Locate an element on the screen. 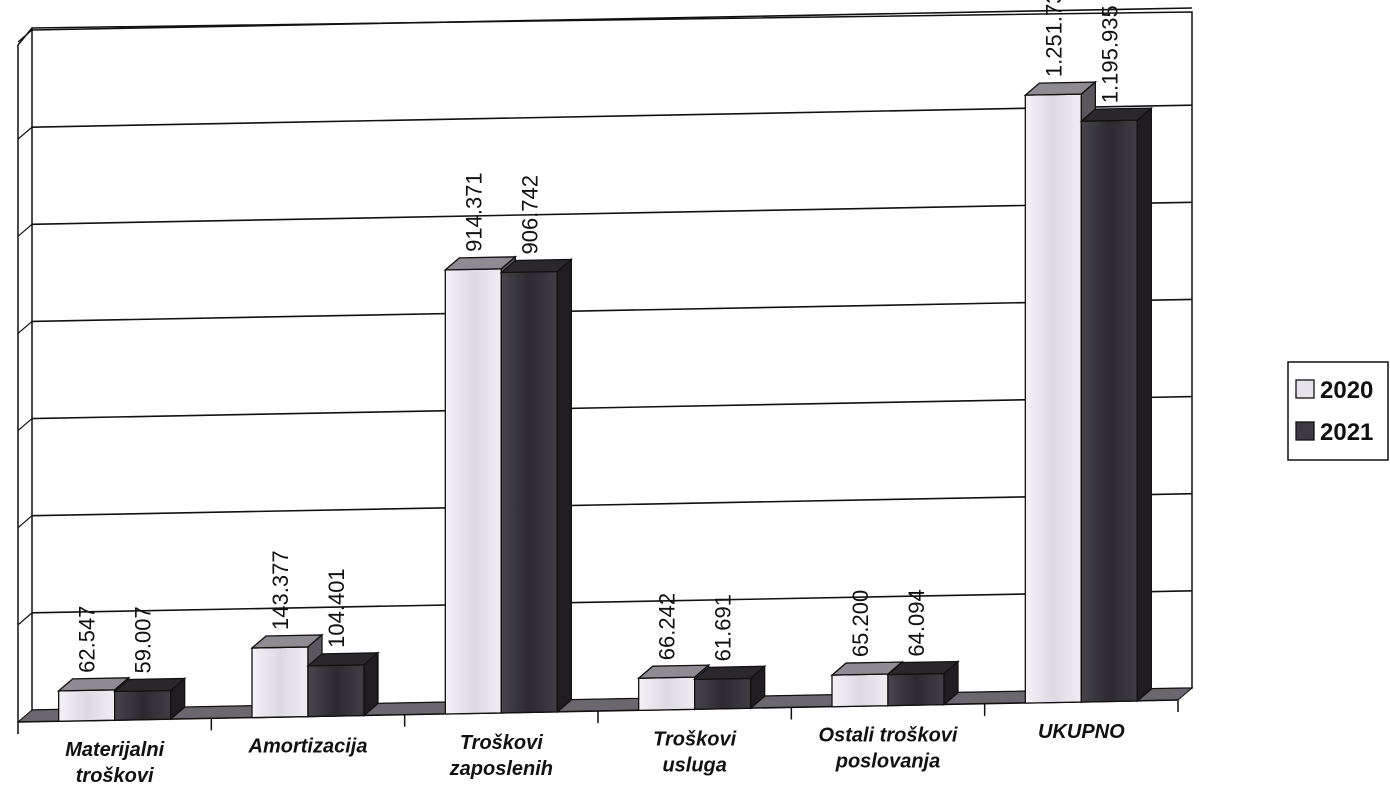 Image resolution: width=1390 pixels, height=791 pixels. category-label-4-line-1: poslovanja is located at coordinates (887, 762).